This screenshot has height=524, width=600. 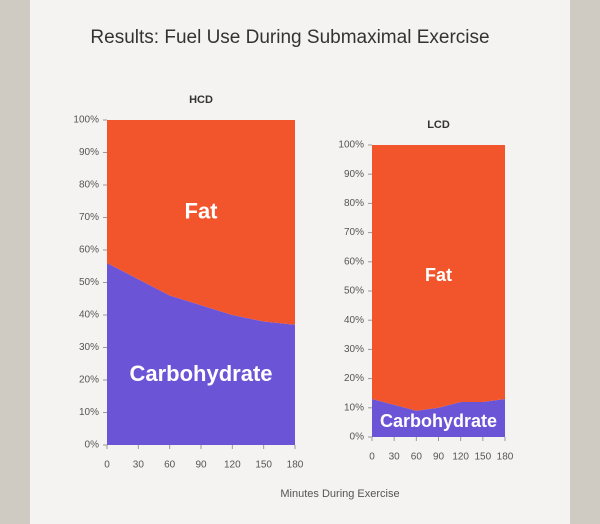 What do you see at coordinates (201, 100) in the screenshot?
I see `chart-title: HCD` at bounding box center [201, 100].